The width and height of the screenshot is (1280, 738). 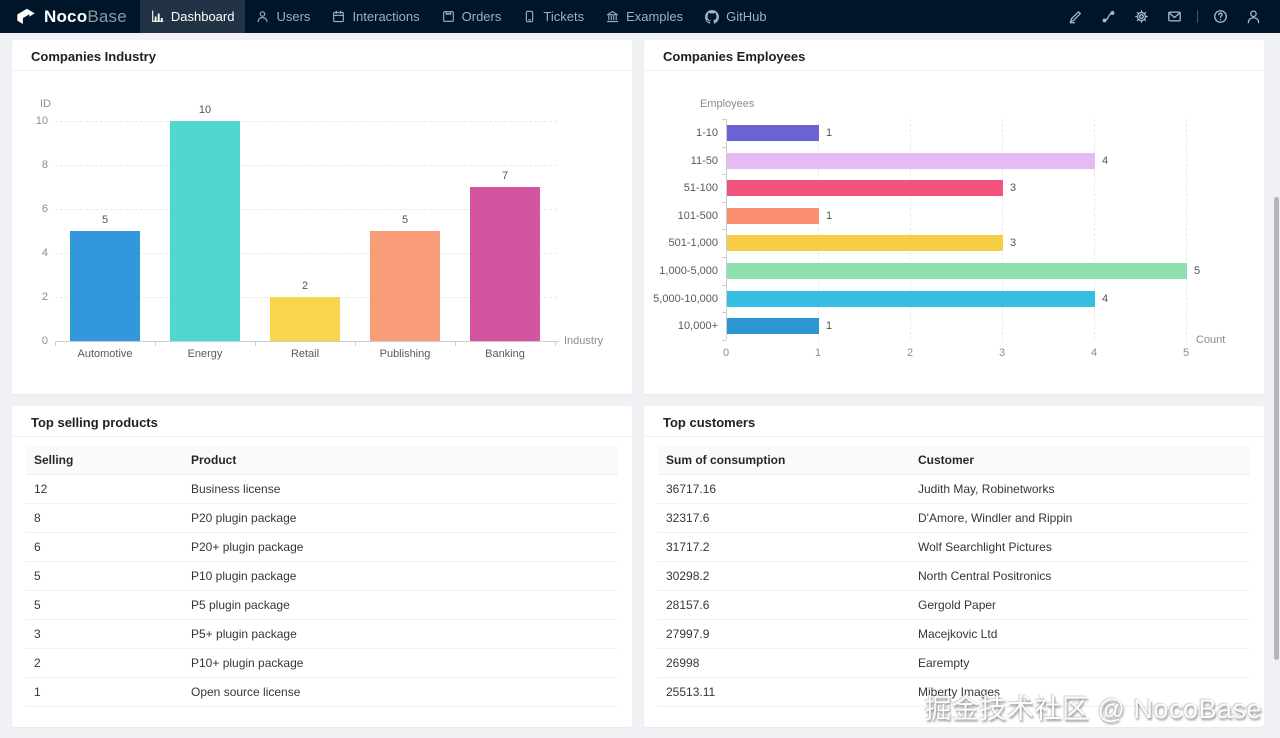 What do you see at coordinates (293, 16) in the screenshot?
I see `nav-item-label: Users` at bounding box center [293, 16].